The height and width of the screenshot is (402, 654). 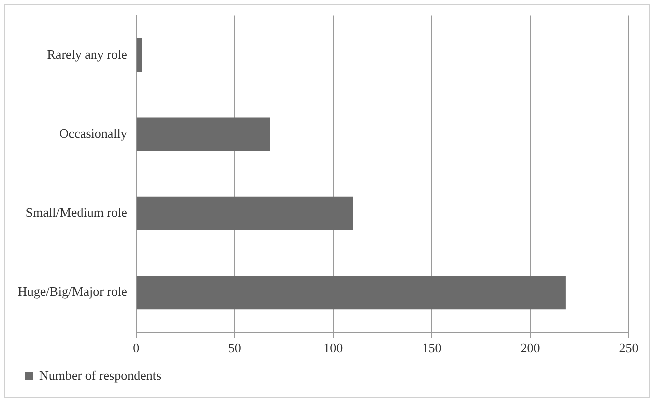 I want to click on x-tick-label: 0, so click(x=136, y=348).